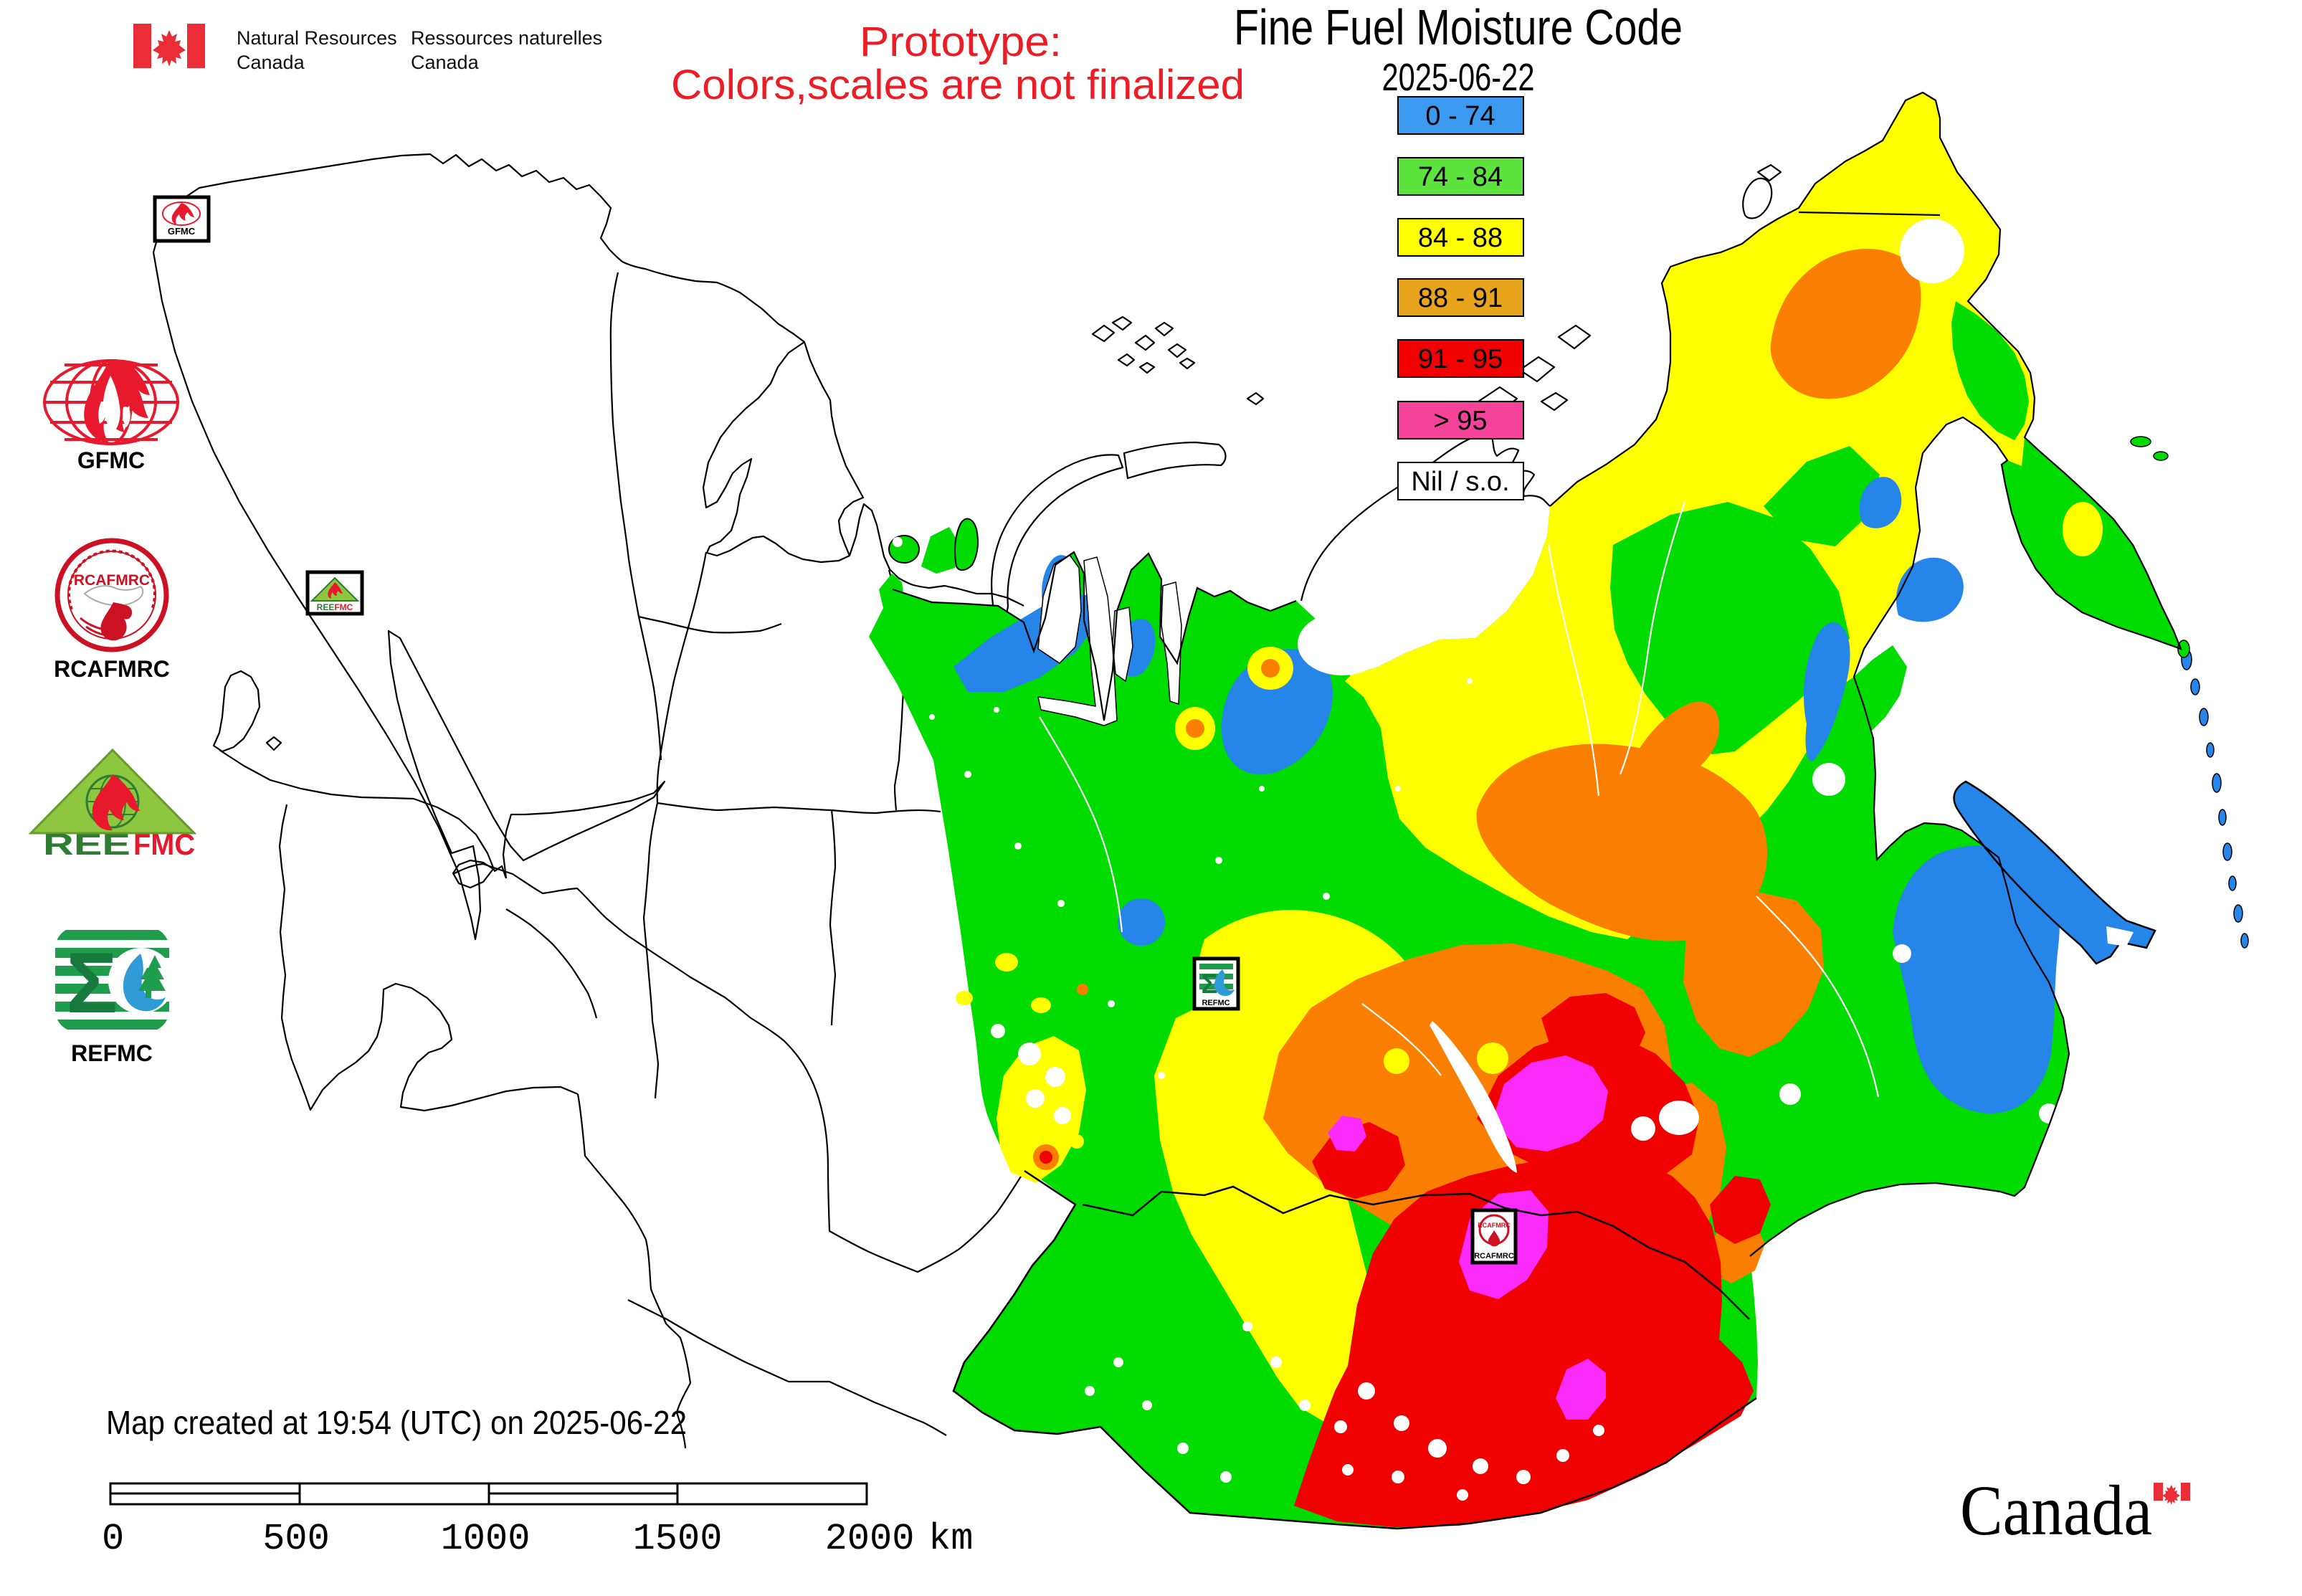  What do you see at coordinates (397, 1422) in the screenshot?
I see `svg-text:Map created at 19:54 (UTC) on: Map created at 19:54 (UTC) on 2025-06-22` at bounding box center [397, 1422].